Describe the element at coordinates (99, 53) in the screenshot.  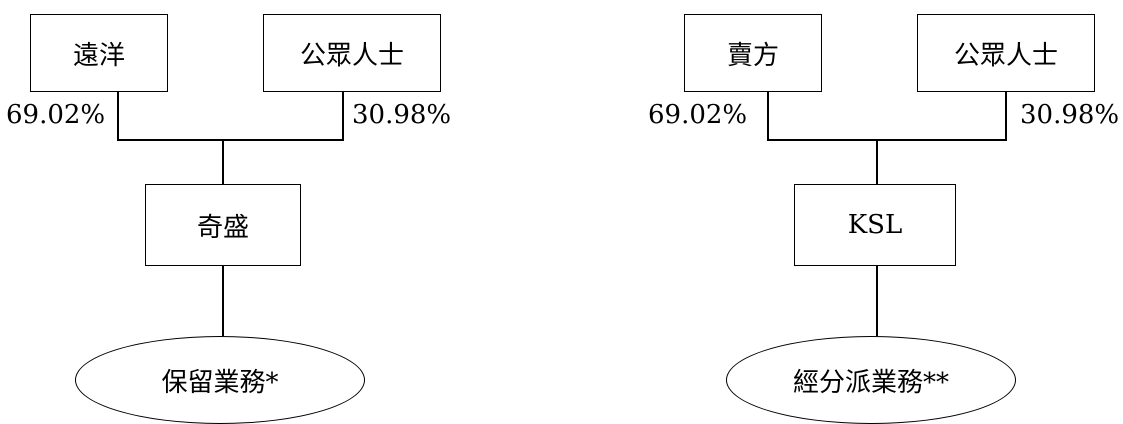
I see `parent-box-yuanyang: 遠洋` at that location.